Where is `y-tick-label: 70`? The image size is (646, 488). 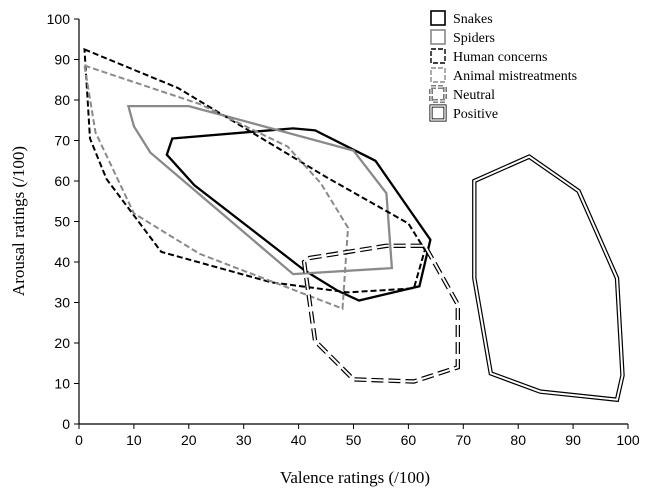 y-tick-label: 70 is located at coordinates (62, 141).